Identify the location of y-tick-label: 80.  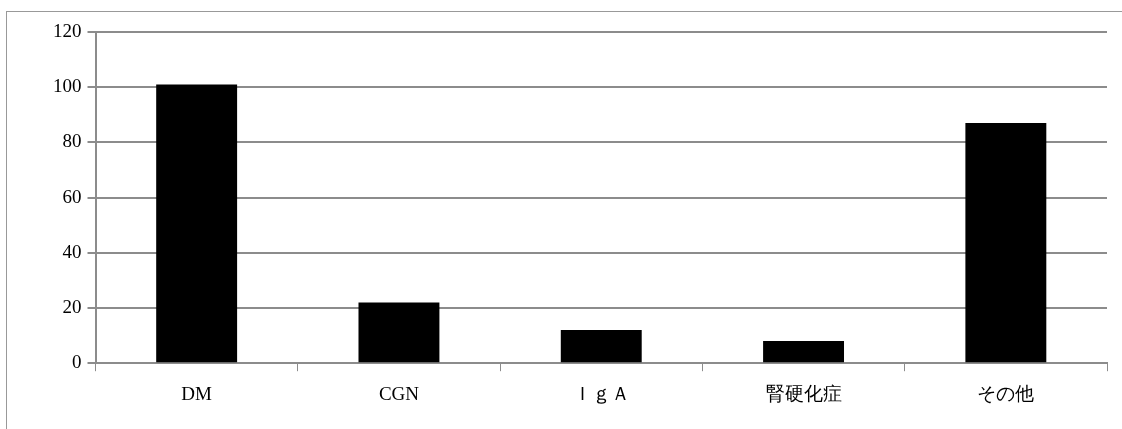
(72, 141).